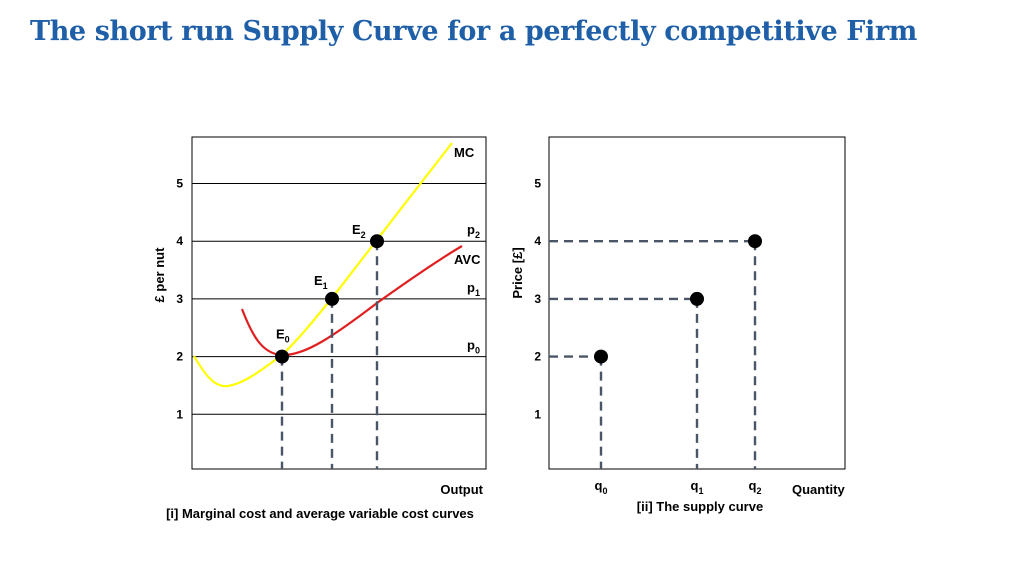  What do you see at coordinates (159, 275) in the screenshot?
I see `left-y-axis-label: £ per nut` at bounding box center [159, 275].